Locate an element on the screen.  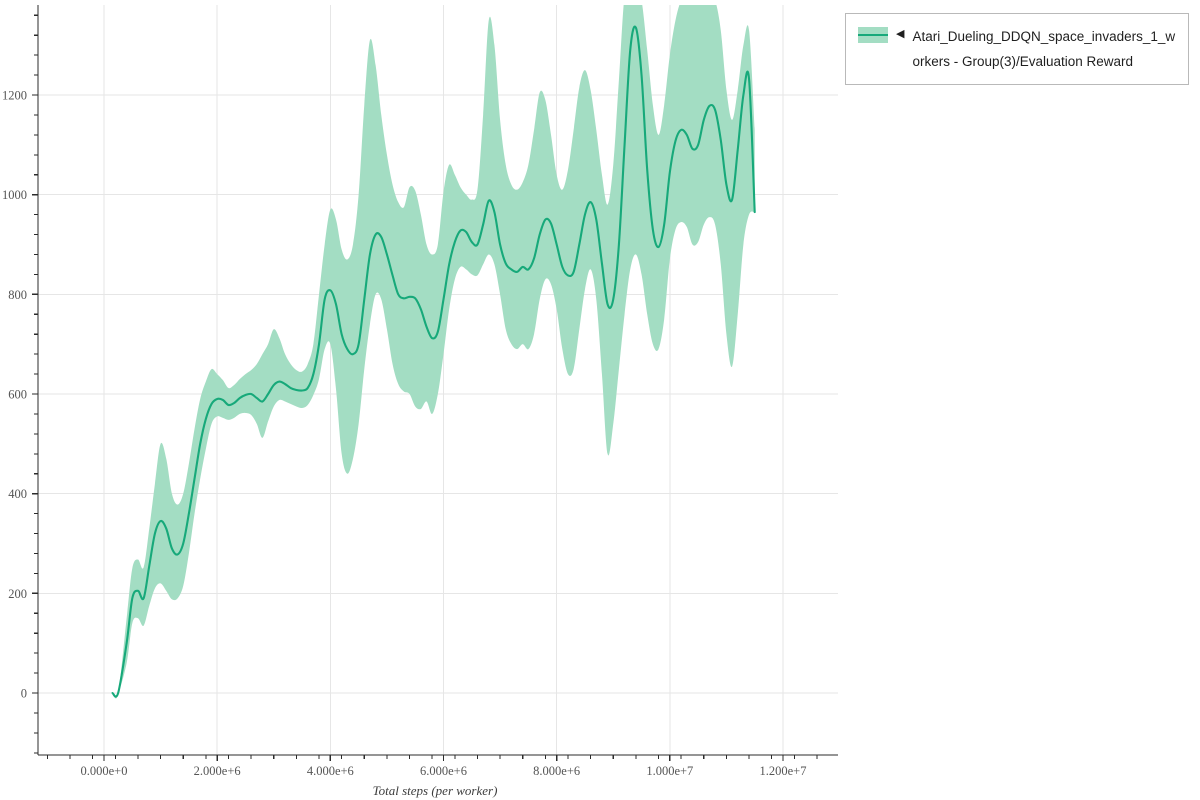
x-tick-label: 4.000e+6 is located at coordinates (330, 771).